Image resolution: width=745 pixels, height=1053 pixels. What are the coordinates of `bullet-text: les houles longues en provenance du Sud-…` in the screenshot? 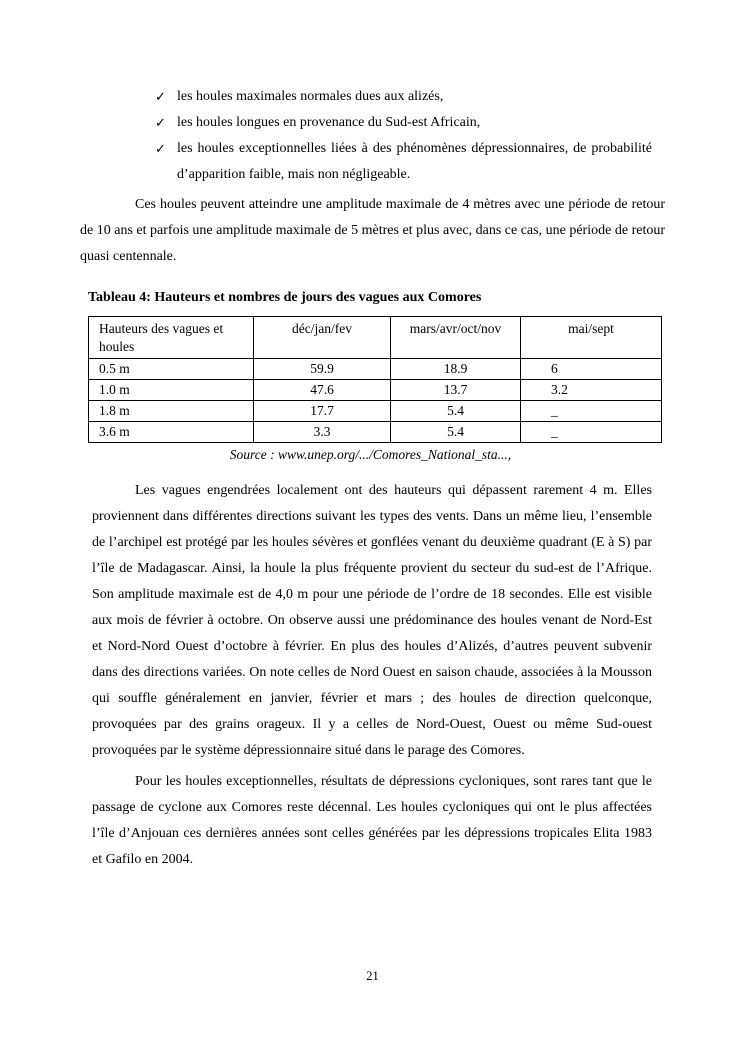 It's located at (329, 122).